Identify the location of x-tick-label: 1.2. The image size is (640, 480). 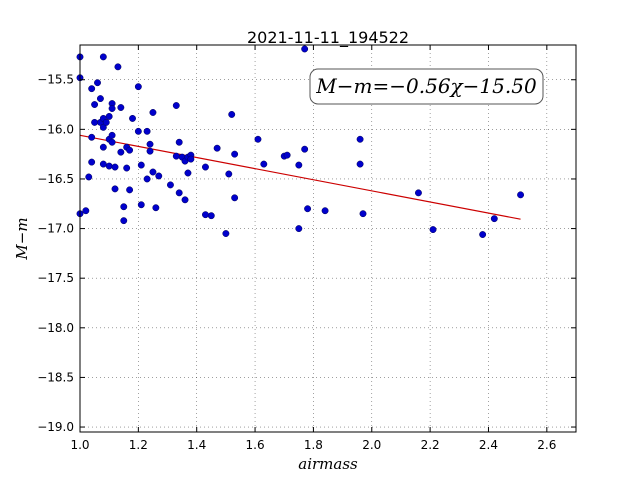
(138, 445).